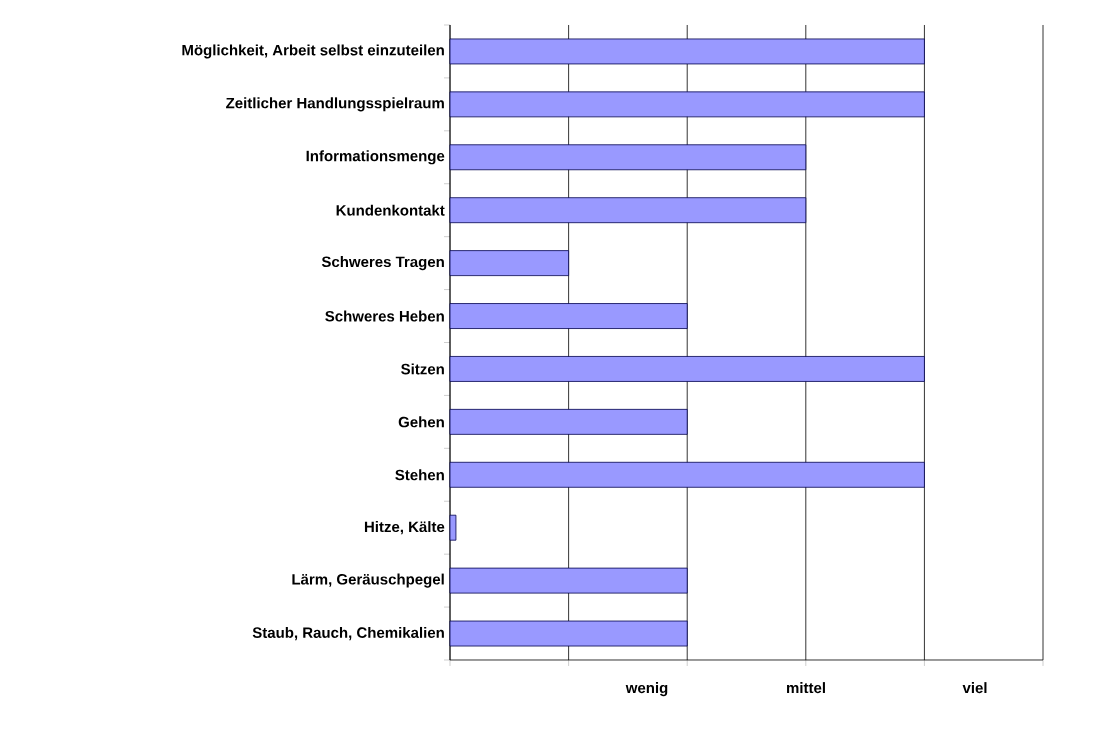 The width and height of the screenshot is (1103, 729). Describe the element at coordinates (805, 688) in the screenshot. I see `text: mittel` at that location.